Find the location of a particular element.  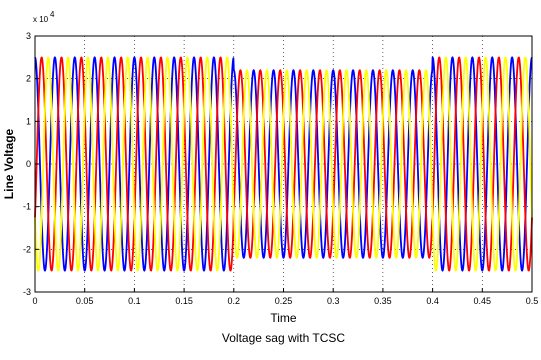

y-tick-label: -3 is located at coordinates (27, 292).